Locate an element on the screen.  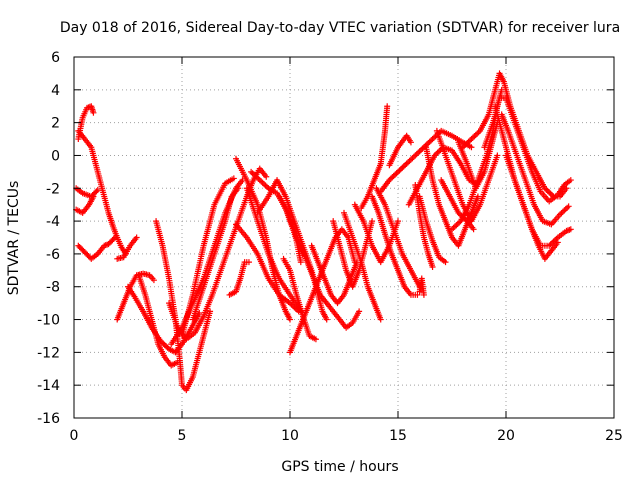
x-tick-label: 25 is located at coordinates (614, 436).